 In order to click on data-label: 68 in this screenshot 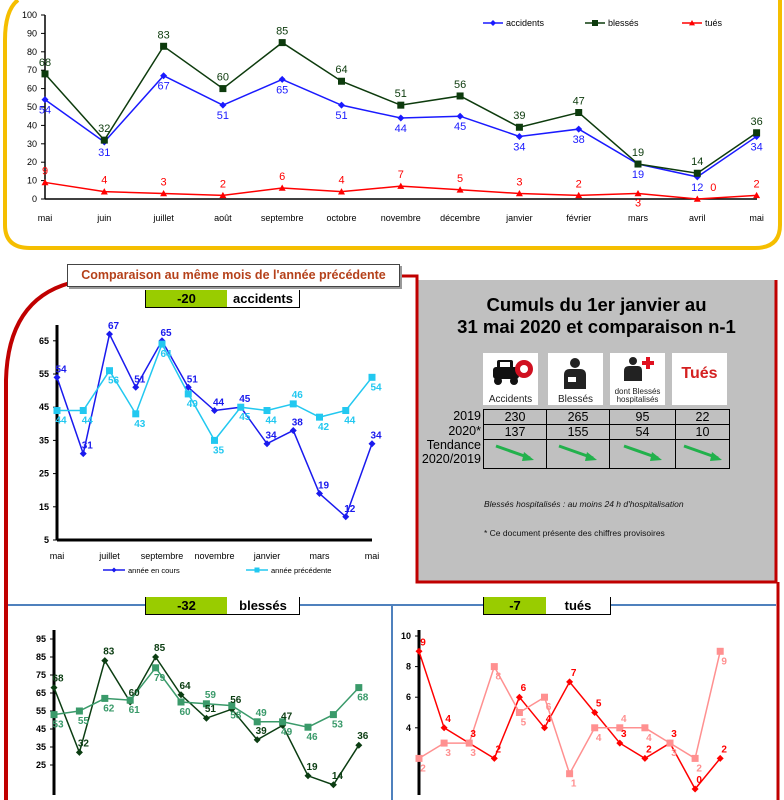, I will do `click(58, 679)`.